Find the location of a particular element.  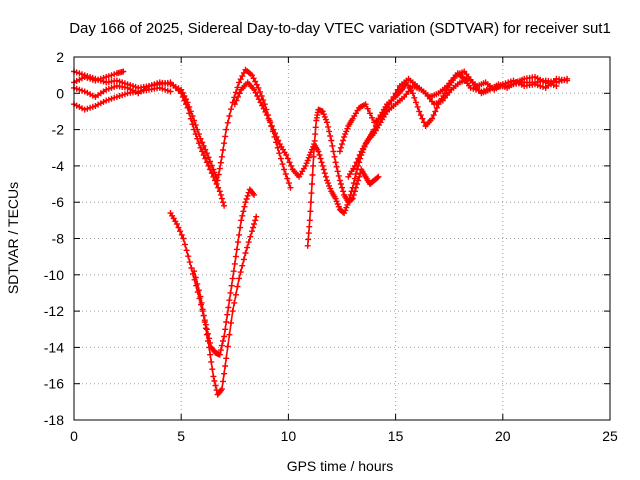

y-tick-label: -2 is located at coordinates (58, 130).